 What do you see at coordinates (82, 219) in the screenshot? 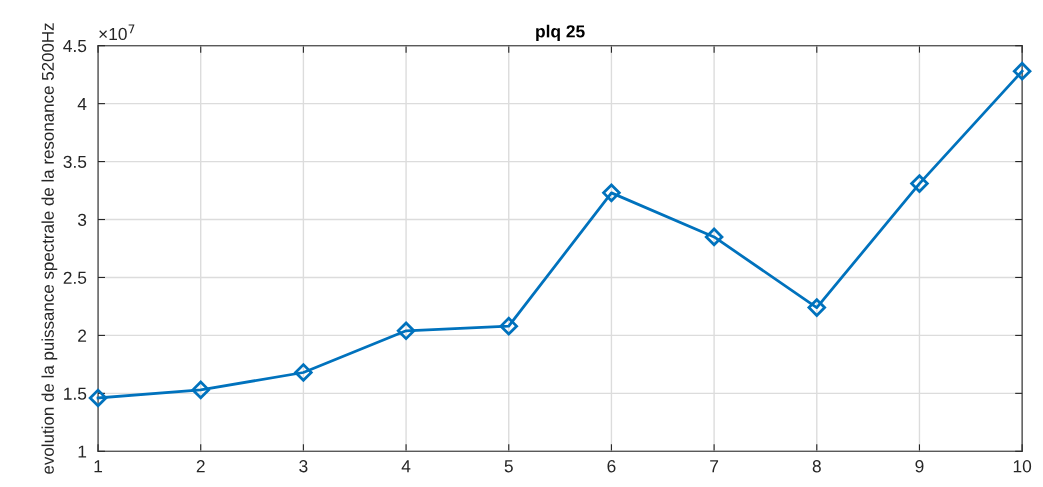
I see `y-tick-label: 3` at bounding box center [82, 219].